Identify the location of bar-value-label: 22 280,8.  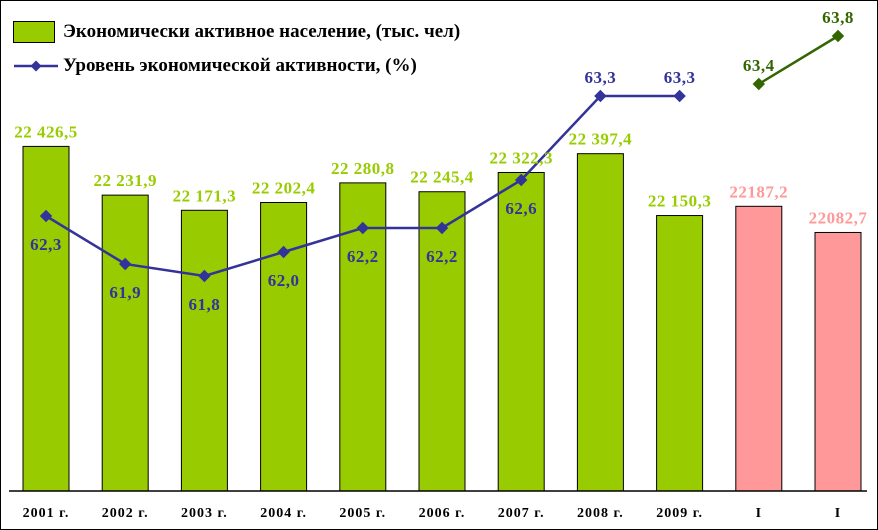
(363, 168).